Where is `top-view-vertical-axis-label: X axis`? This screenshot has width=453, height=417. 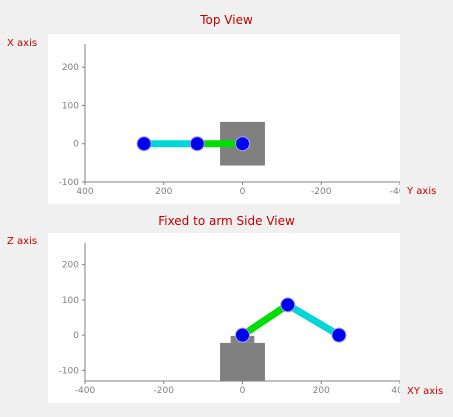
top-view-vertical-axis-label: X axis is located at coordinates (22, 43).